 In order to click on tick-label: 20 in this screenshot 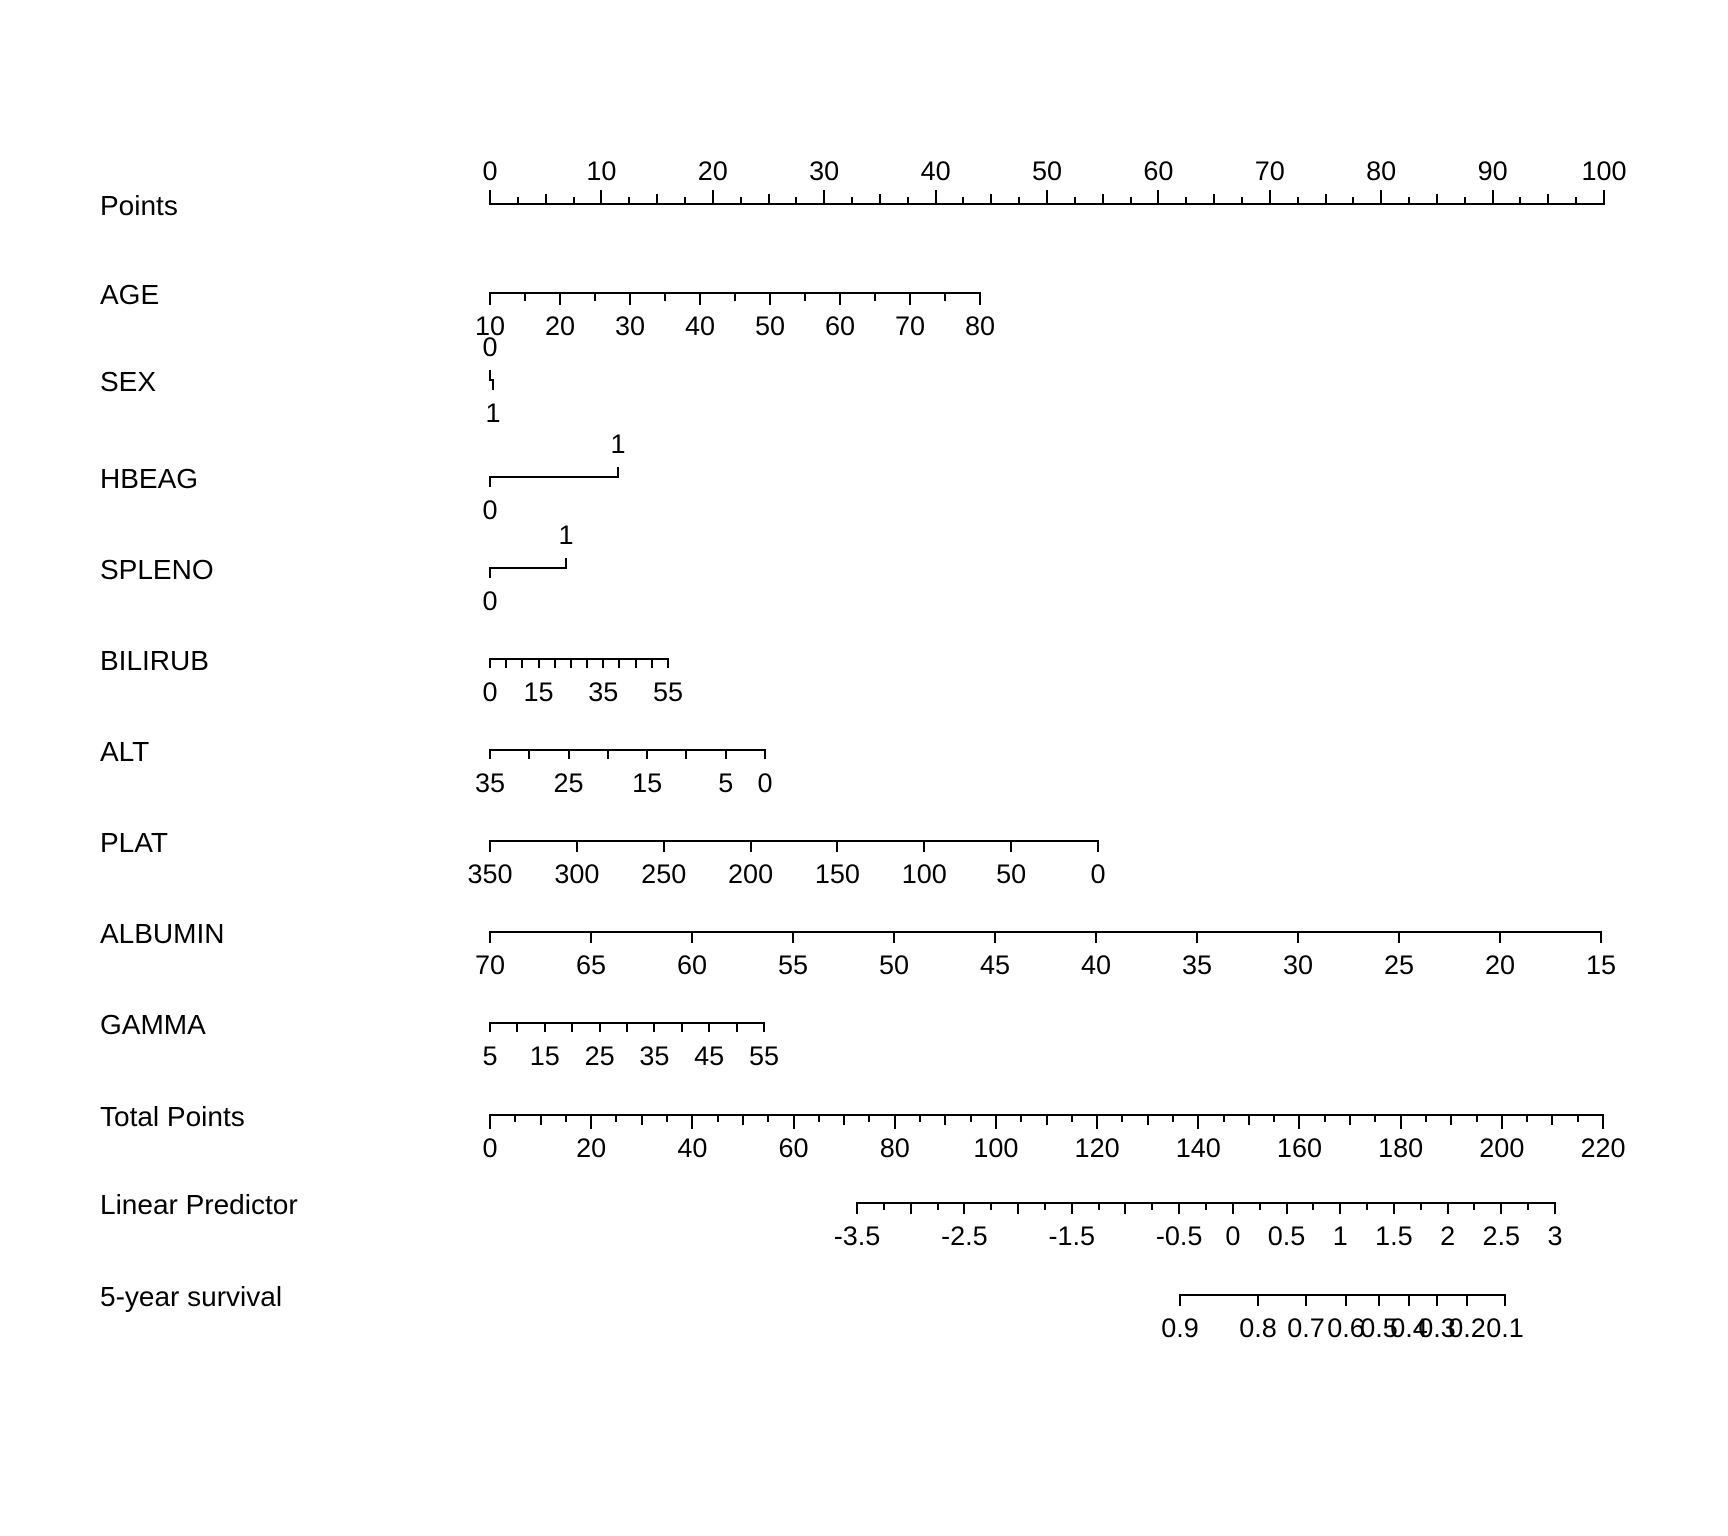, I will do `click(591, 1148)`.